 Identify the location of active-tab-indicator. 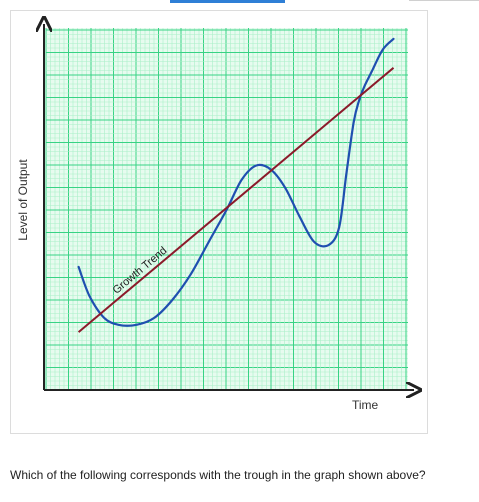
(227, 1).